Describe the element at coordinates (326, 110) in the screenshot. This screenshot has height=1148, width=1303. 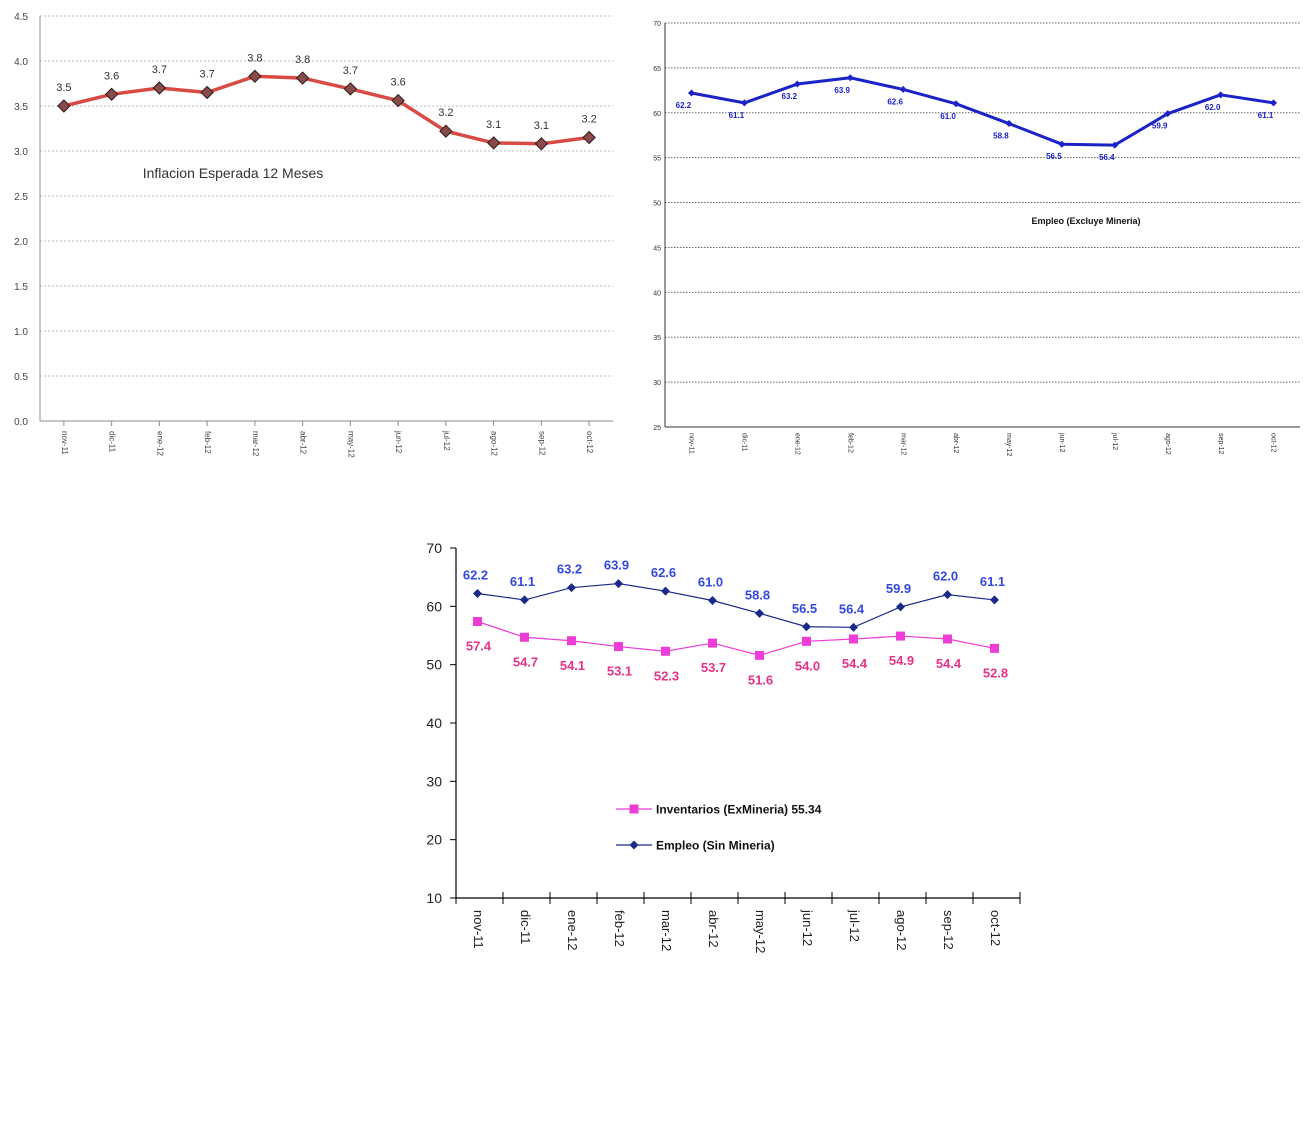
I see `inflation-line` at that location.